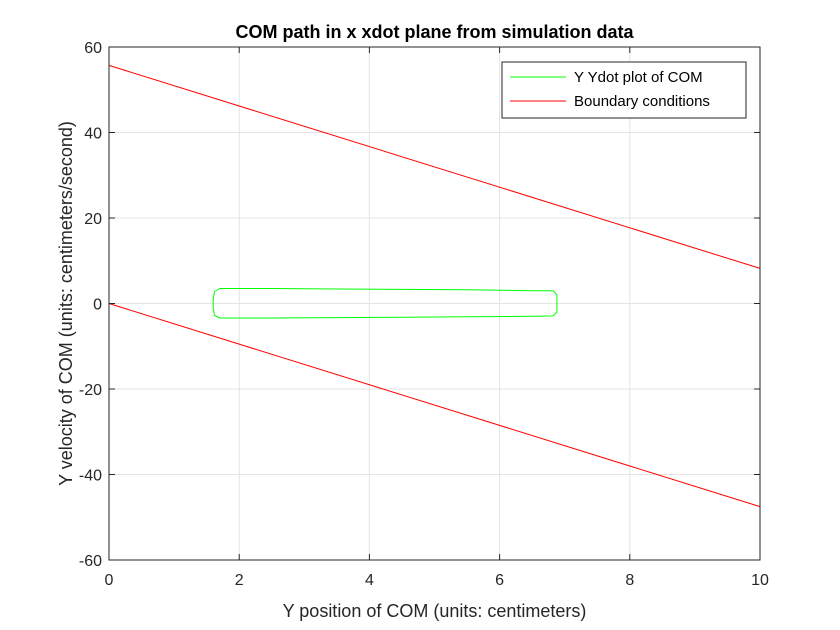 This screenshot has height=630, width=840. I want to click on legend-label: Y Ydot plot of COM, so click(638, 77).